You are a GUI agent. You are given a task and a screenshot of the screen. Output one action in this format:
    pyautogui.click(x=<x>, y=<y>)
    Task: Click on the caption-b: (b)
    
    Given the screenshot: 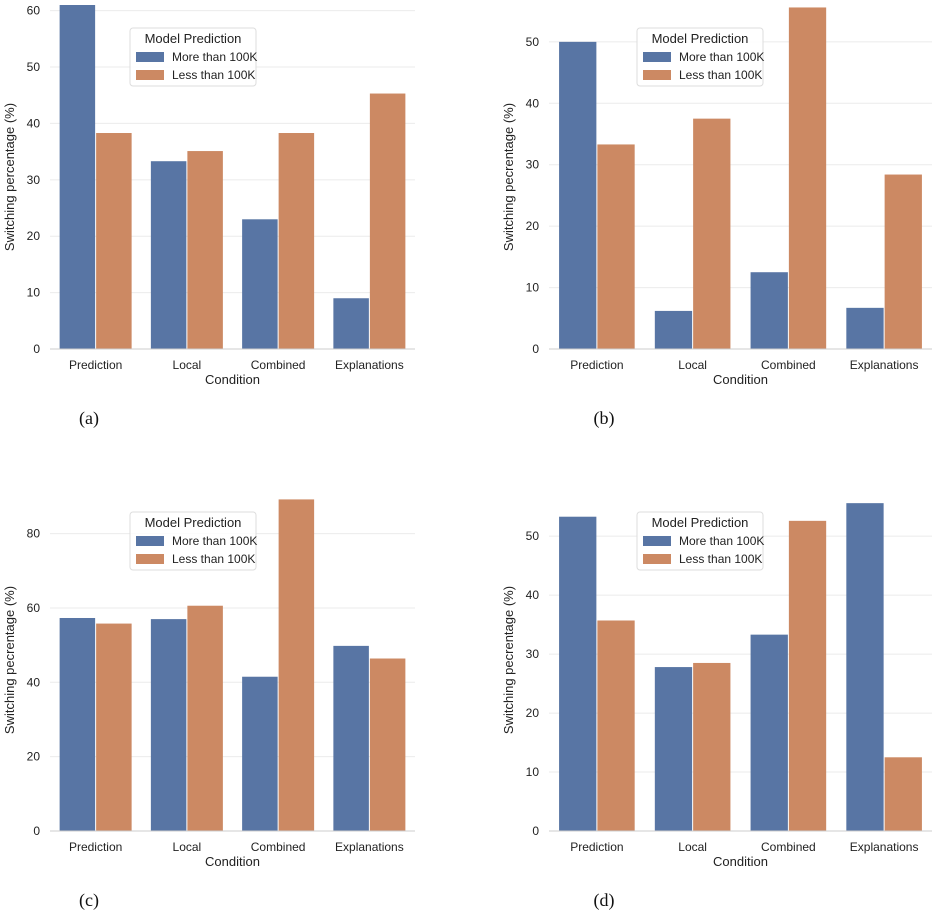 What is the action you would take?
    pyautogui.click(x=604, y=418)
    